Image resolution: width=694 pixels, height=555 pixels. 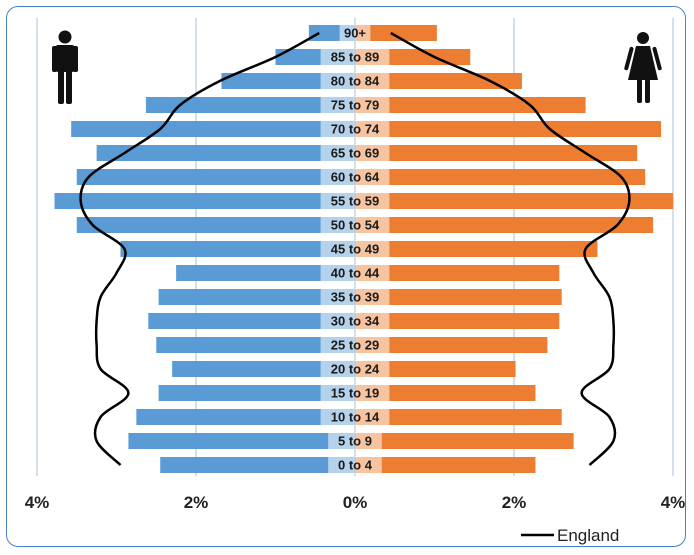 I want to click on category-label: 25 to 29, so click(x=355, y=345).